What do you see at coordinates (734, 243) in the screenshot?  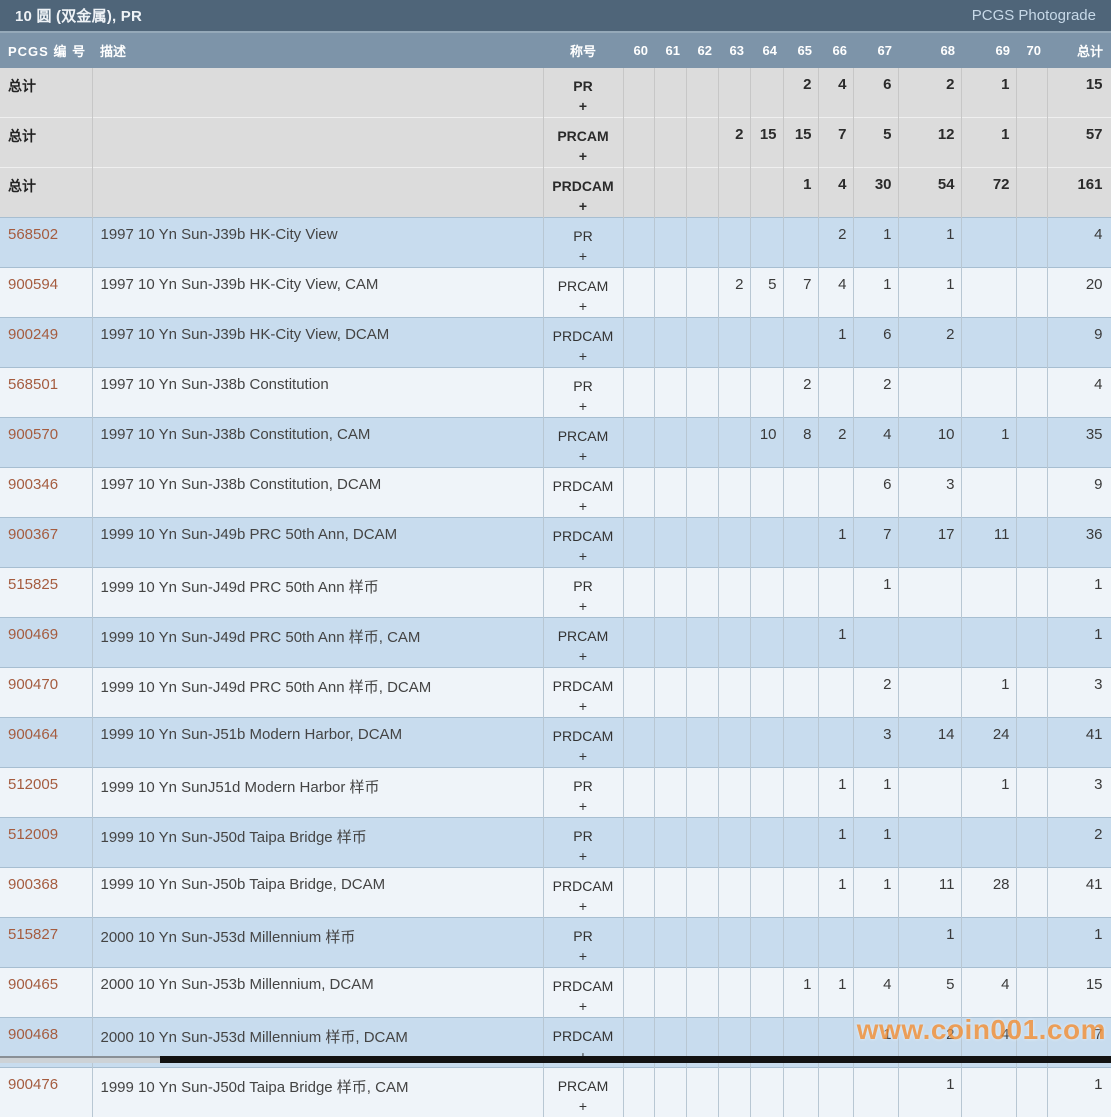 I see `grade-63-count` at bounding box center [734, 243].